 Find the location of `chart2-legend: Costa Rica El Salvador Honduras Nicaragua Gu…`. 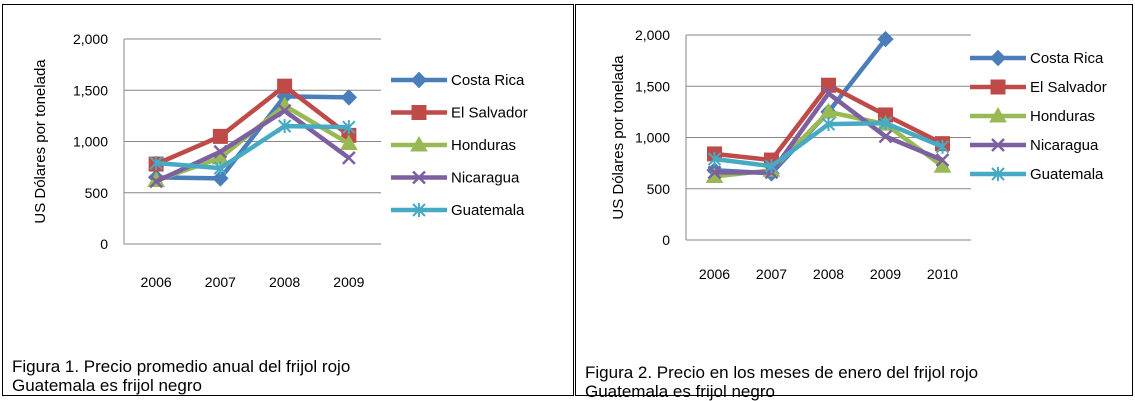

chart2-legend: Costa Rica El Salvador Honduras Nicaragua Gu… is located at coordinates (1038, 116).